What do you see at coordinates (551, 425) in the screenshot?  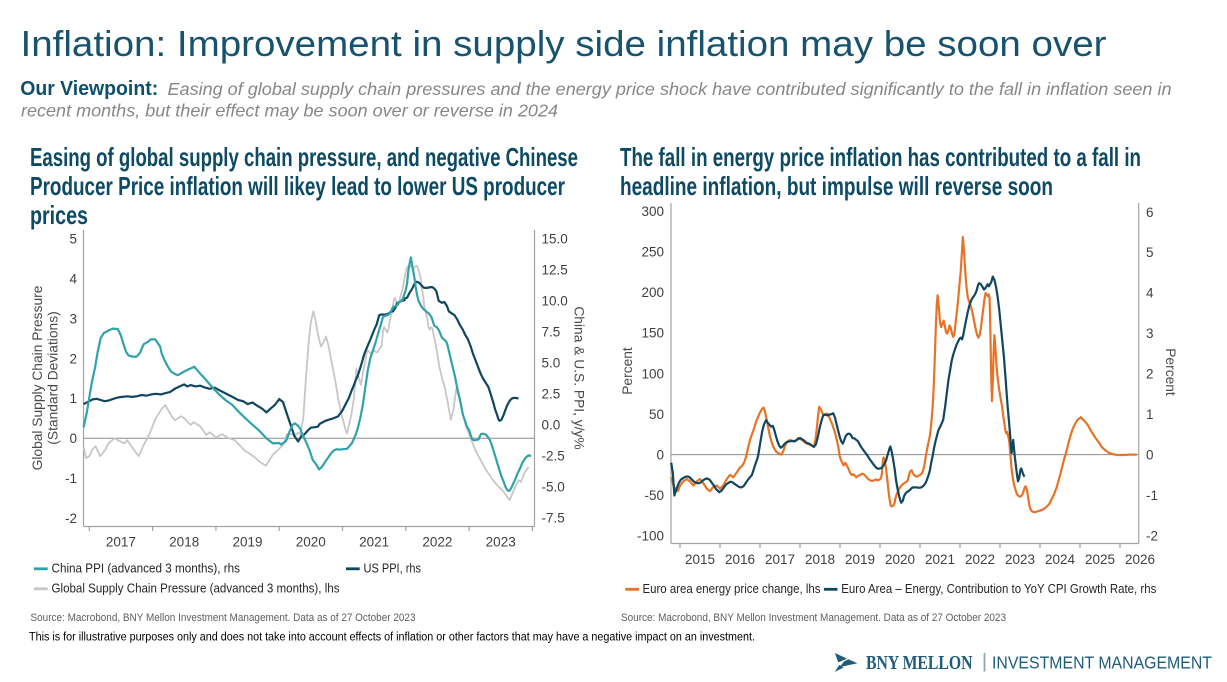 I see `svg-text: 0.0` at bounding box center [551, 425].